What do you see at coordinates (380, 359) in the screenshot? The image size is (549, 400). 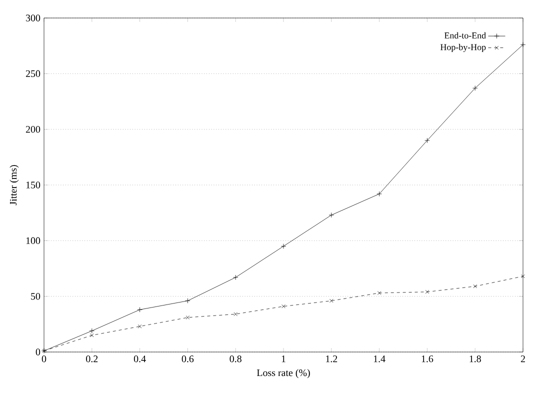 I see `x-tick-label: 1.4` at bounding box center [380, 359].